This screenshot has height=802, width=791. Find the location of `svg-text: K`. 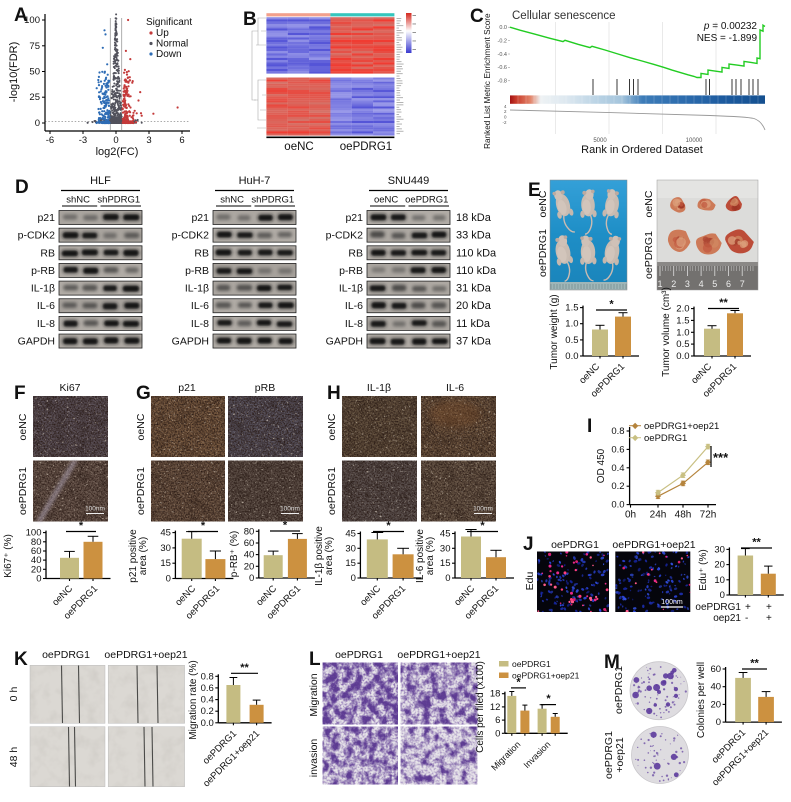

svg-text: K is located at coordinates (21, 659).